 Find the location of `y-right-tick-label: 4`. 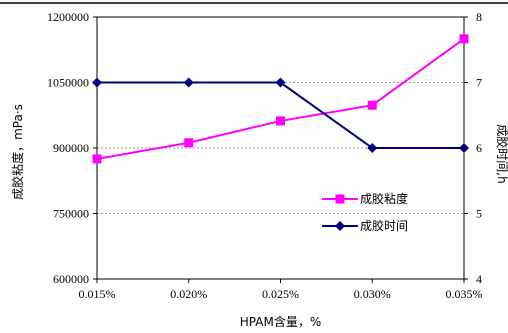

y-right-tick-label: 4 is located at coordinates (479, 279).